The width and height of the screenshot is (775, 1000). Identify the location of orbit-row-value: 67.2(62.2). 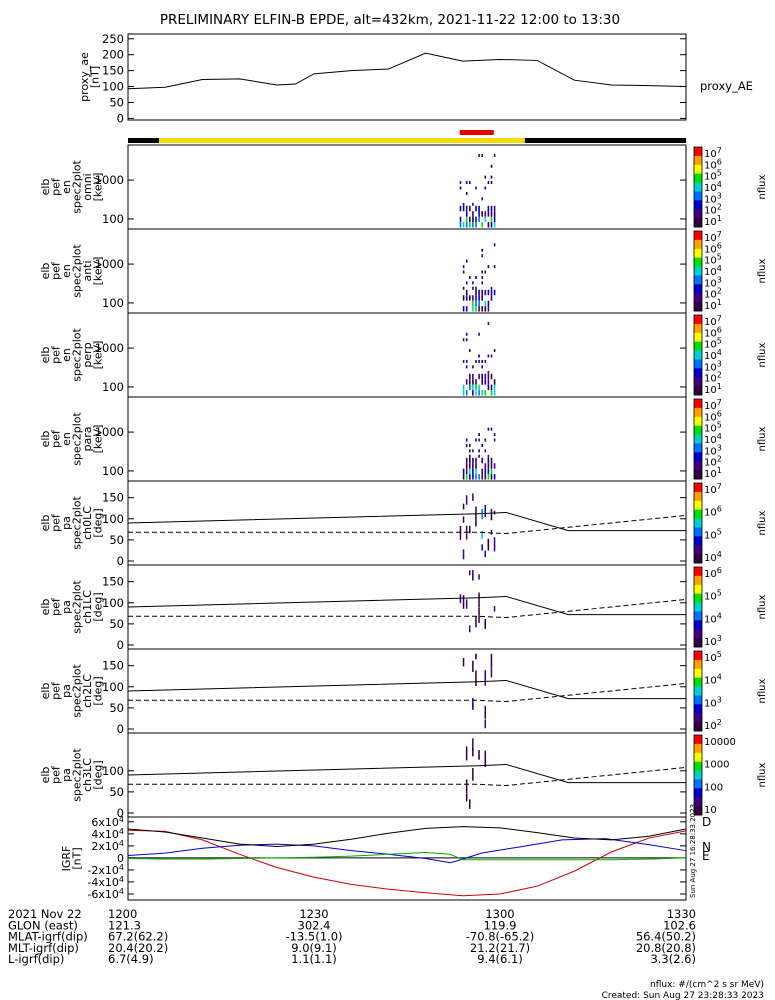
(138, 937).